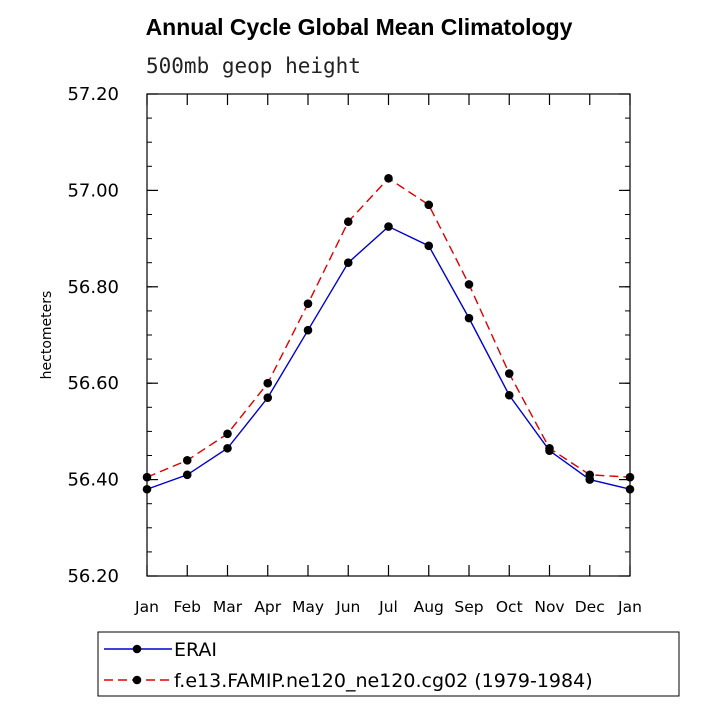 This screenshot has width=718, height=716. What do you see at coordinates (93, 480) in the screenshot?
I see `y-tick-label: 56.40` at bounding box center [93, 480].